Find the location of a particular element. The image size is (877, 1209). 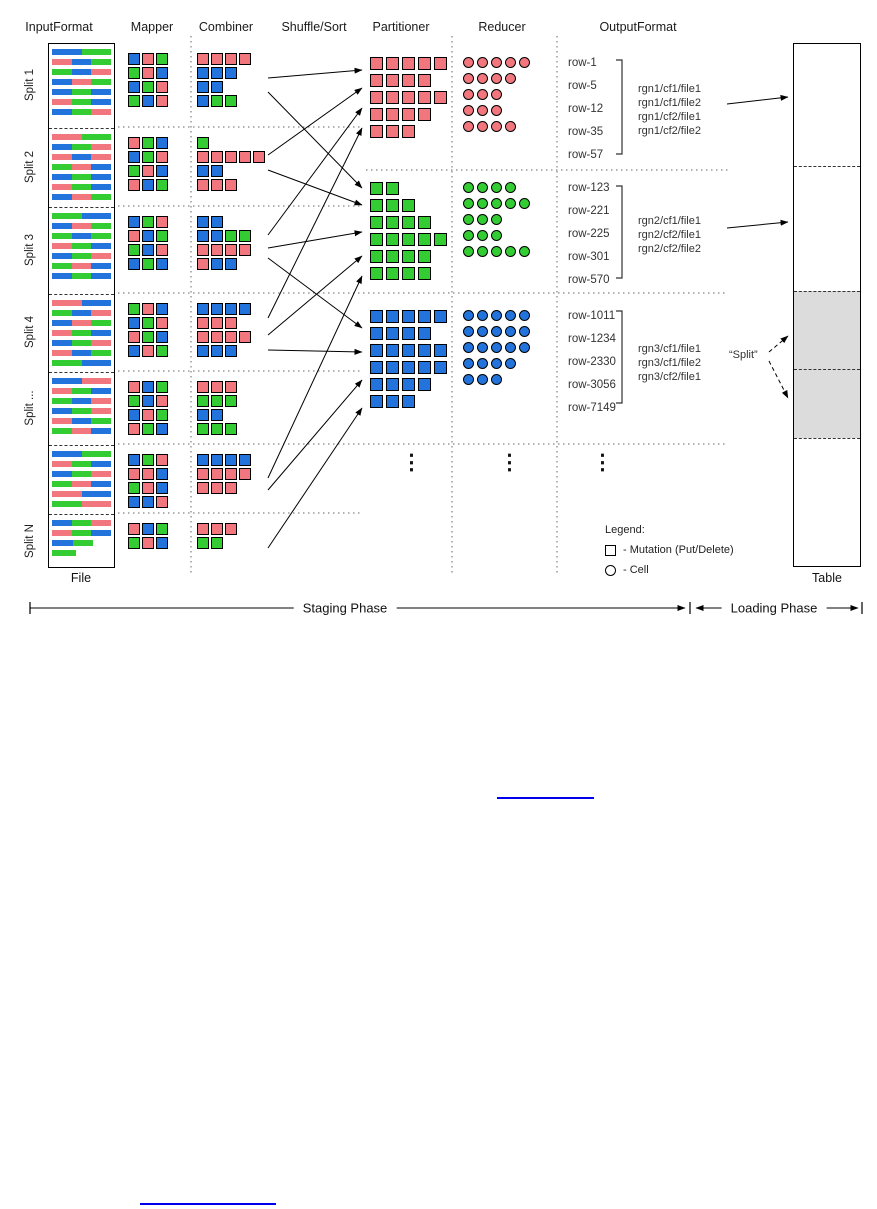

column-header-reducer: Reducer is located at coordinates (502, 27).